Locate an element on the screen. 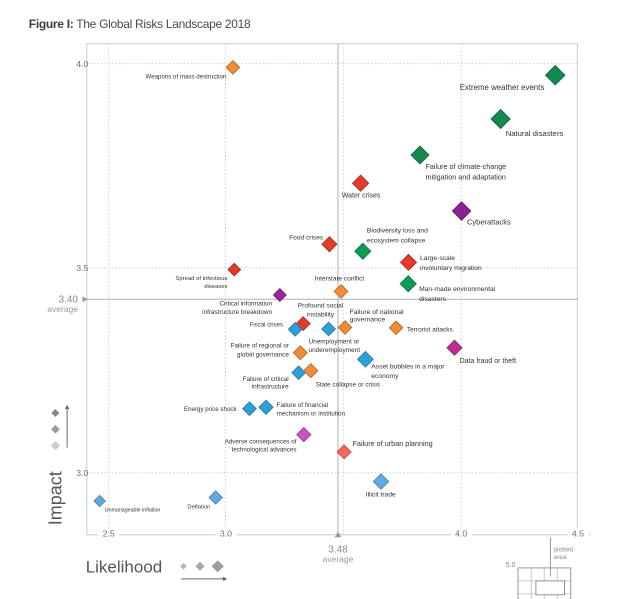 The height and width of the screenshot is (599, 636). svg-text: Likelihood is located at coordinates (124, 566).